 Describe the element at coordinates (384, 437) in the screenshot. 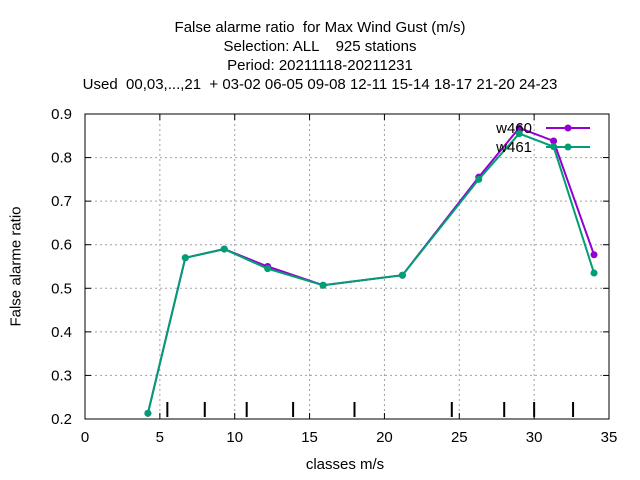

I see `x-tick-label: 20` at that location.